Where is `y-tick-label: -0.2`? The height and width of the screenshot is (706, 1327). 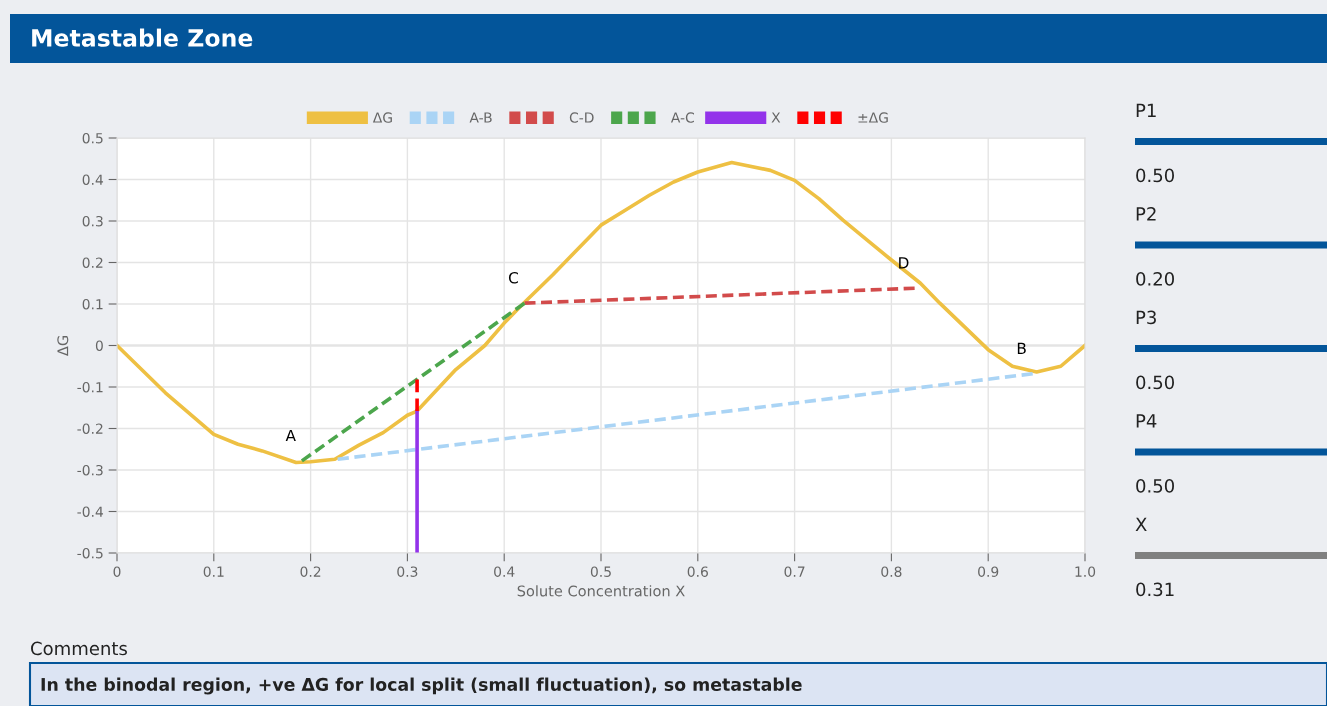
y-tick-label: -0.2 is located at coordinates (90, 428).